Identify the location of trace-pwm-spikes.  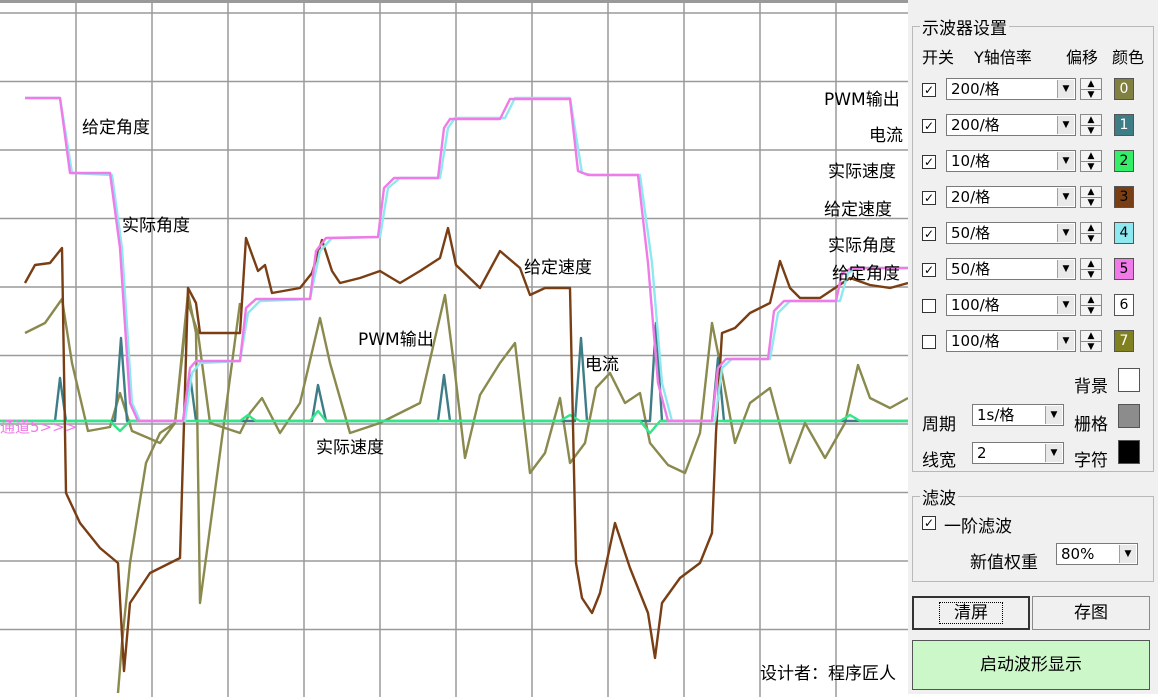
(179, 492).